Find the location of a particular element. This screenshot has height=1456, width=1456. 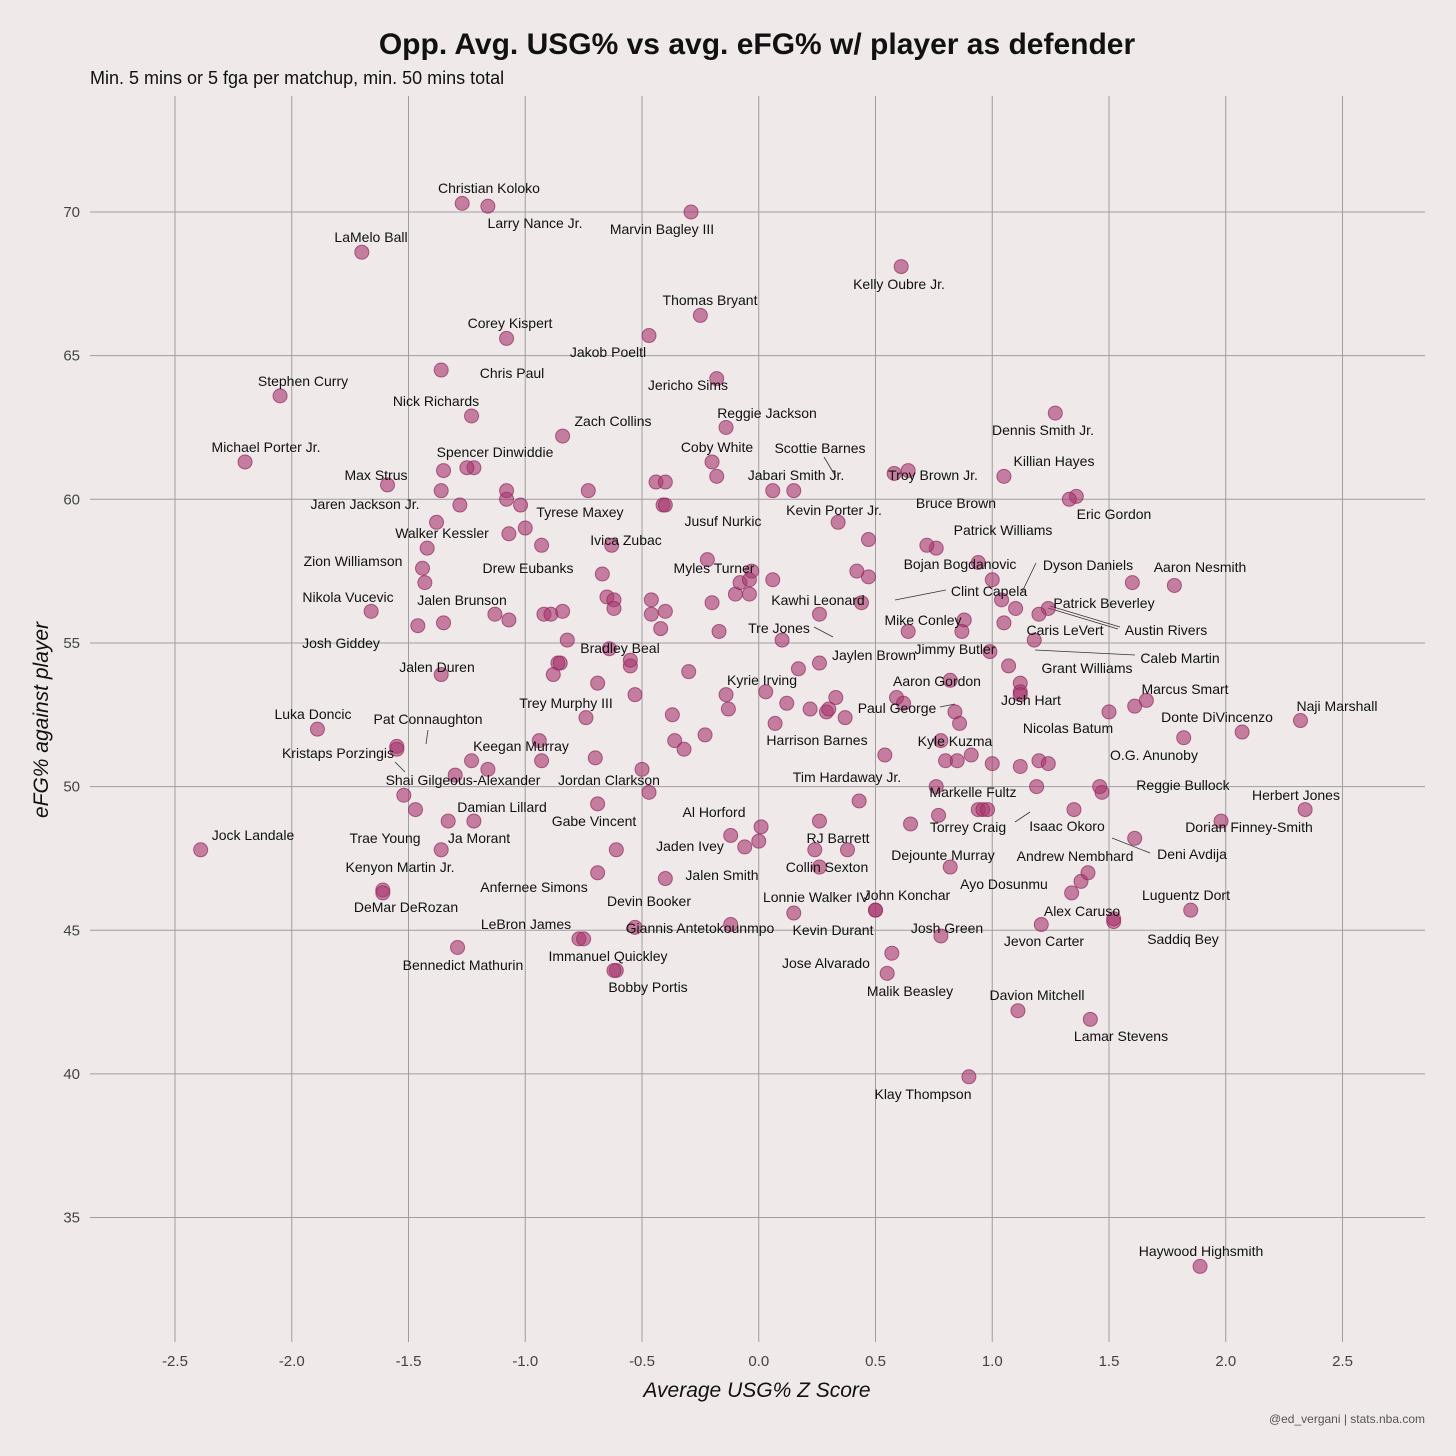

point-label: O.G. Anunoby is located at coordinates (1154, 755).